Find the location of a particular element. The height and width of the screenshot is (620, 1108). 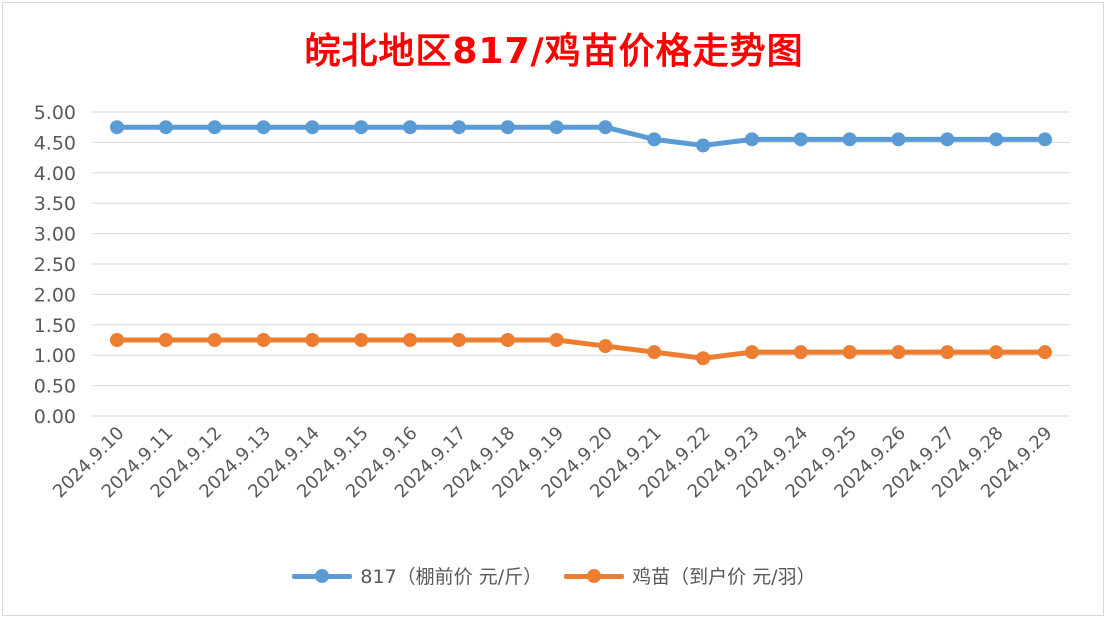

y-tick-label: 1.50 is located at coordinates (55, 326).